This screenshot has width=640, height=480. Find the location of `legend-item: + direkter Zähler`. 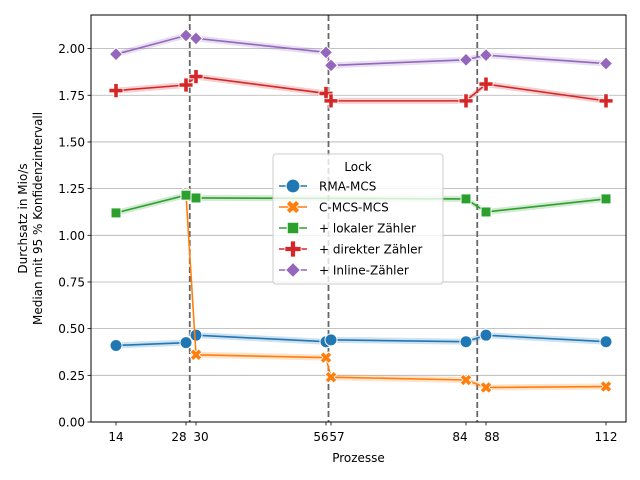

legend-item: + direkter Zähler is located at coordinates (351, 249).